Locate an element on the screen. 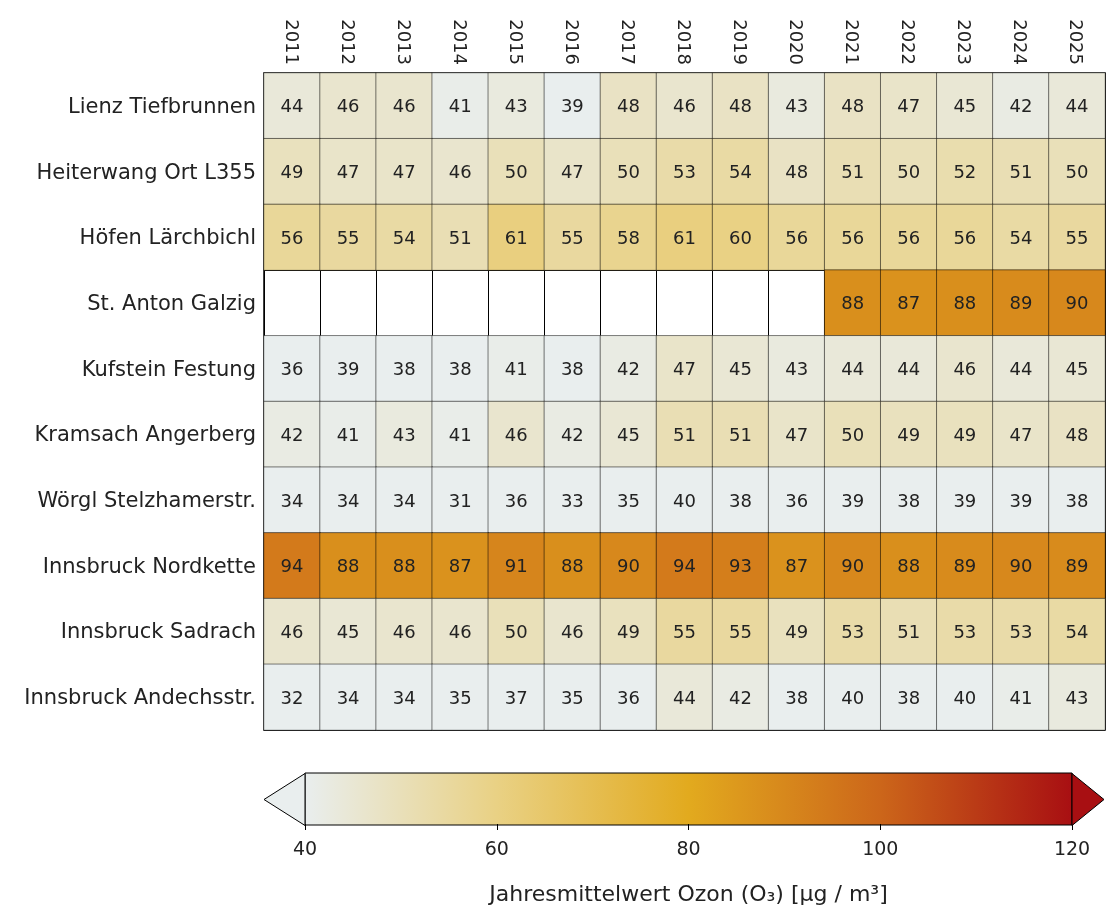 The height and width of the screenshot is (905, 1106). data-label: 89 is located at coordinates (1021, 303).